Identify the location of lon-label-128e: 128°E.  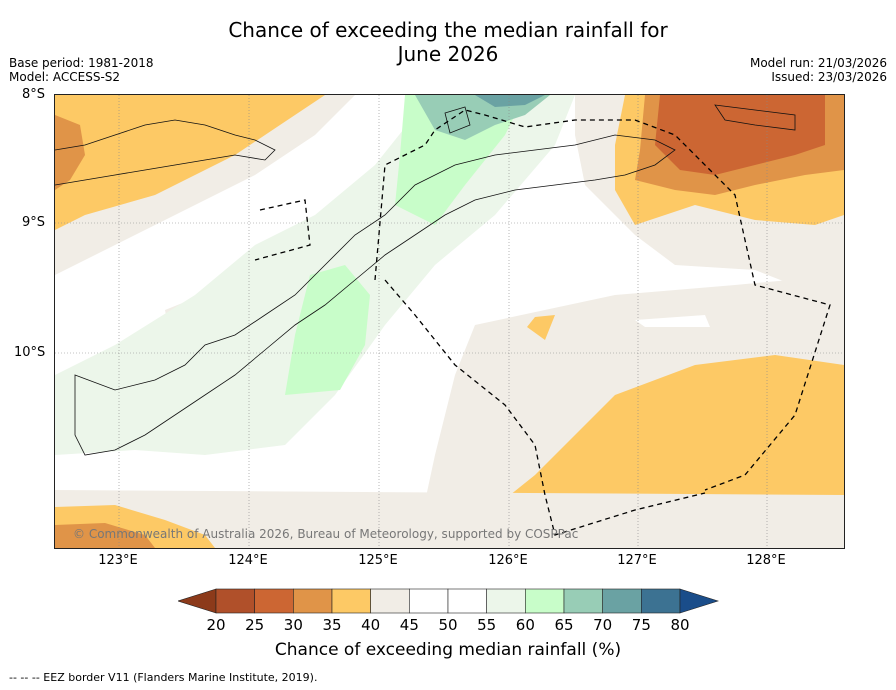
(766, 560).